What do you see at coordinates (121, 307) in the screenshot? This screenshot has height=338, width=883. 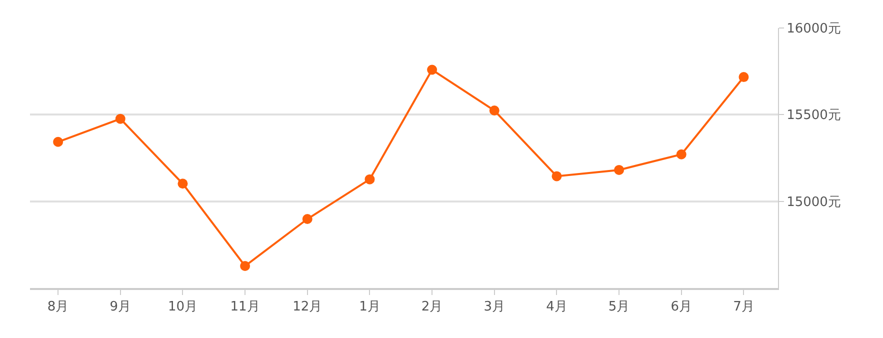 I see `x-tick-label: 9月` at bounding box center [121, 307].